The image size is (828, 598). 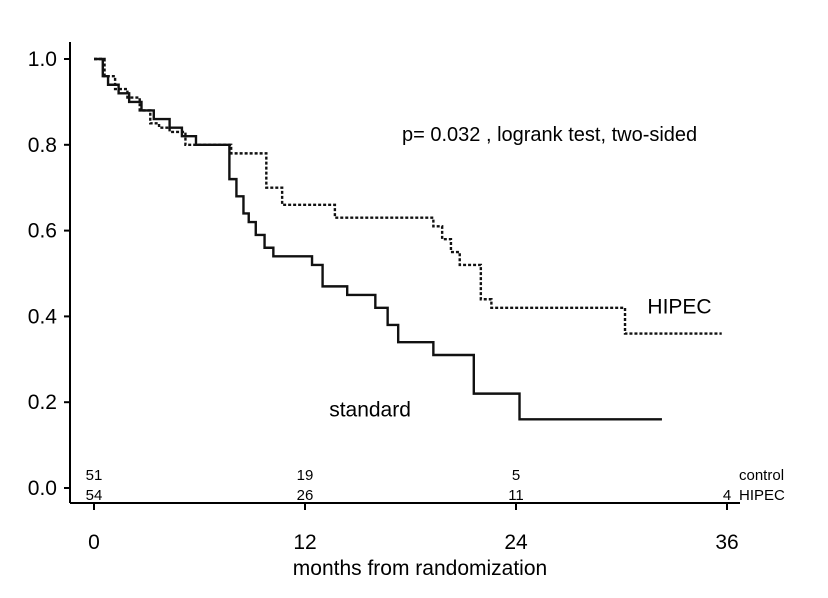 I want to click on y-tick-label: 0.2, so click(x=42, y=402).